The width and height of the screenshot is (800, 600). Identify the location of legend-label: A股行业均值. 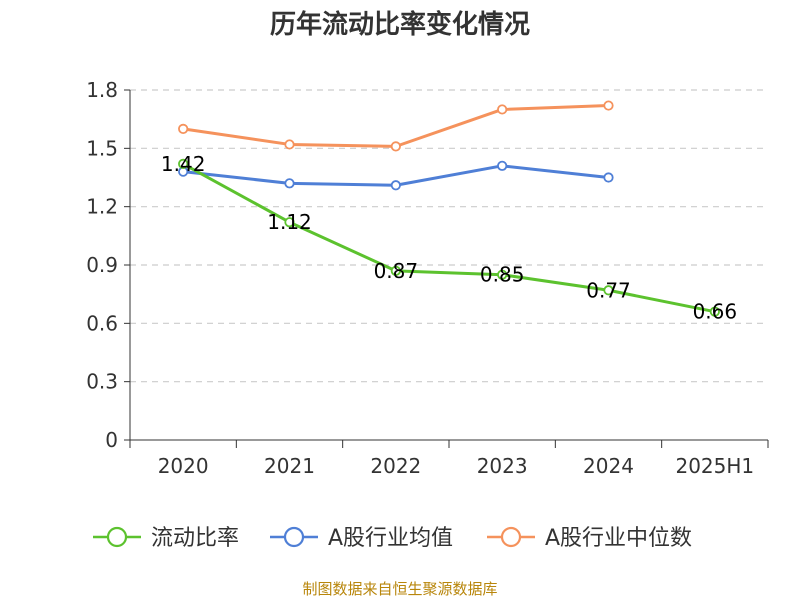
(390, 538).